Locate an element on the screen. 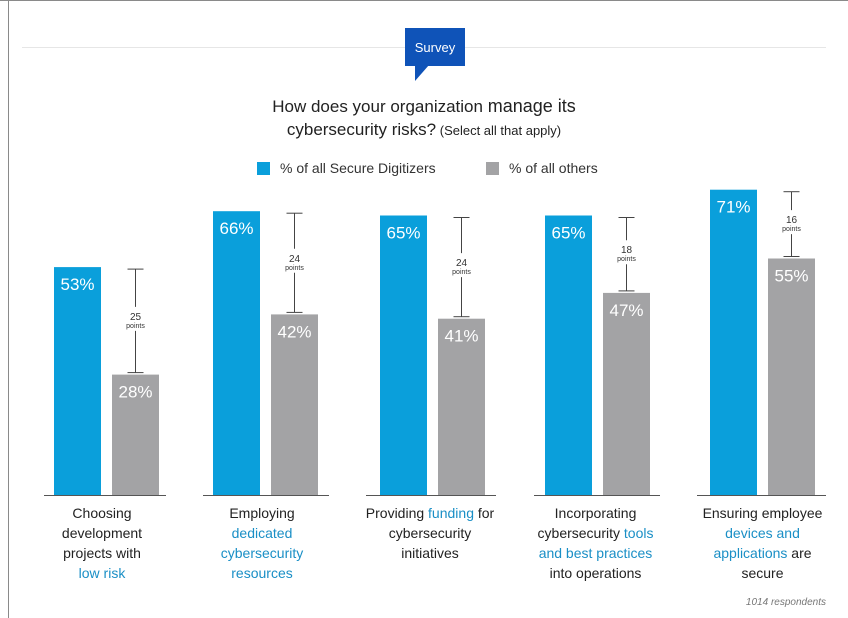 The height and width of the screenshot is (618, 848). value-label-others-1: 28% is located at coordinates (135, 392).